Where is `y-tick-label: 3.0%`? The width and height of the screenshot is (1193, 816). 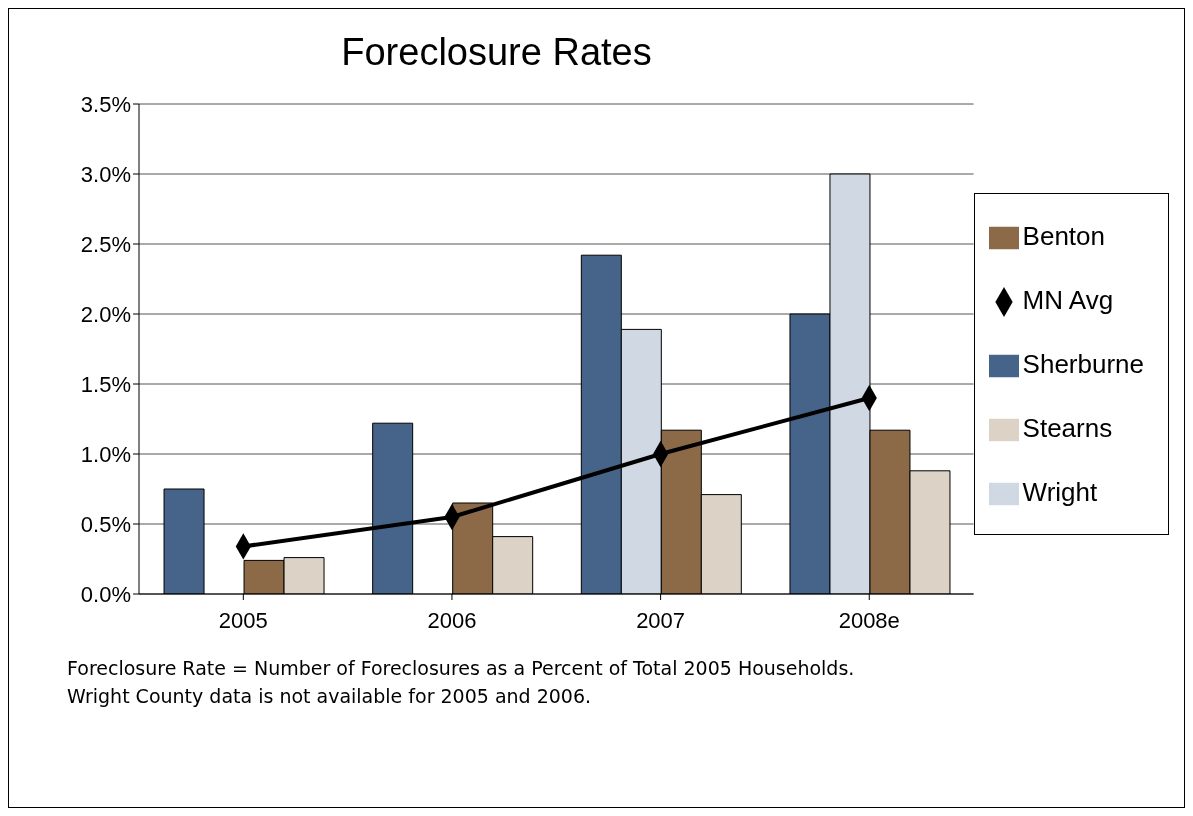 y-tick-label: 3.0% is located at coordinates (105, 174).